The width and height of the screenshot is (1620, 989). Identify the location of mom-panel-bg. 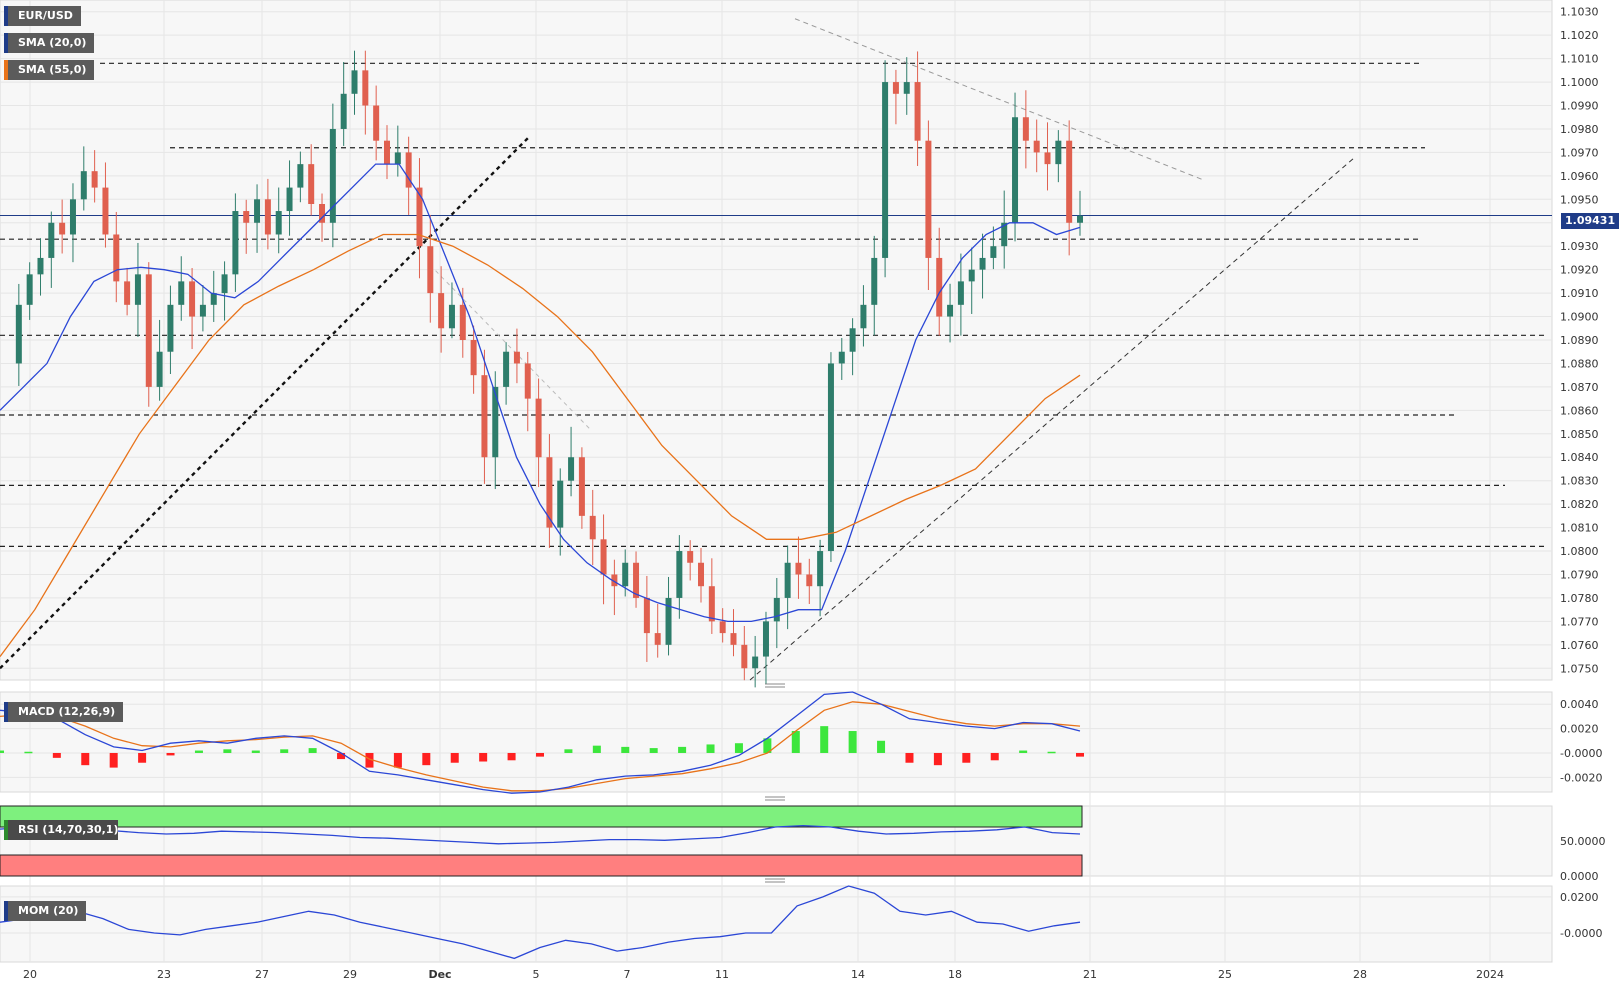
(776, 924).